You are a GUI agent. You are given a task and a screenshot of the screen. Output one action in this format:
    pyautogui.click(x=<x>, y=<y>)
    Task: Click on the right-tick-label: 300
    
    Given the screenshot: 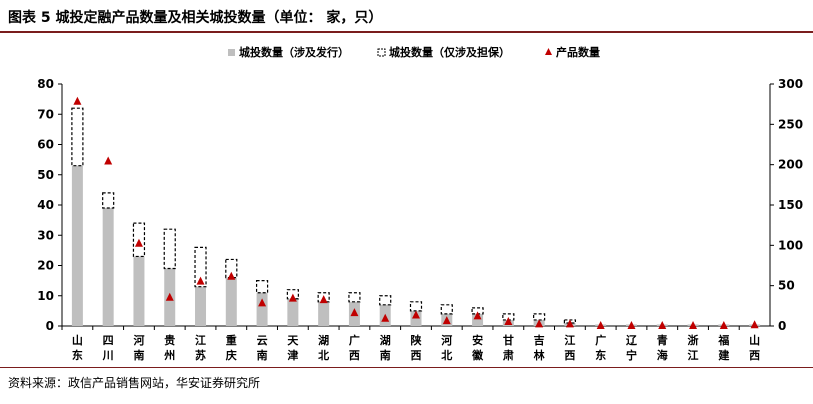 What is the action you would take?
    pyautogui.click(x=790, y=84)
    